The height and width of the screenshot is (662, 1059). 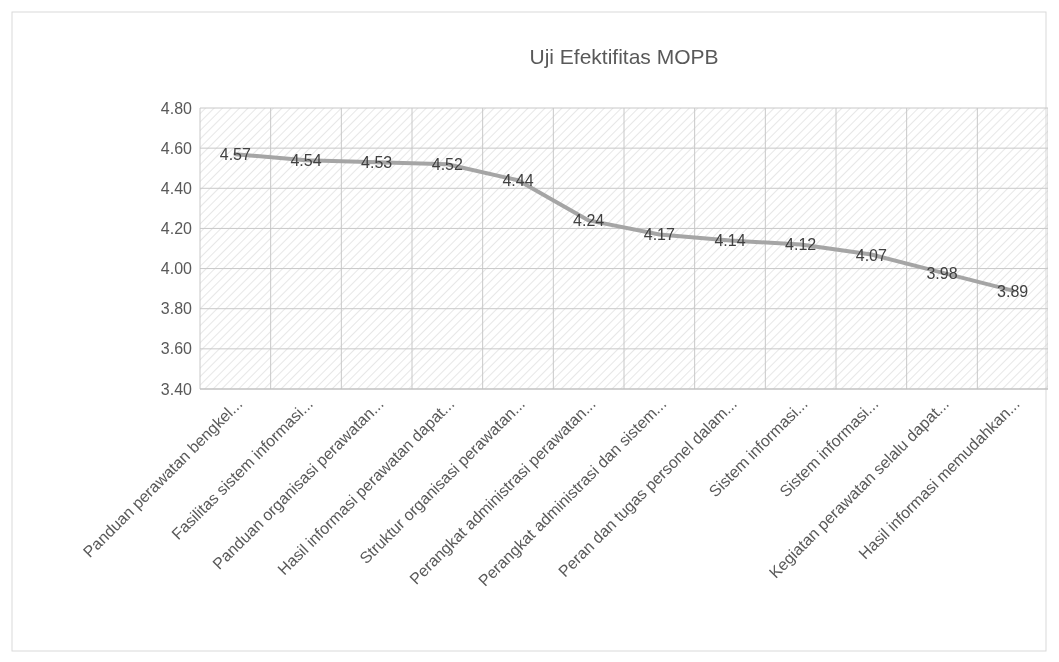 I want to click on y-tick-label: 4.40, so click(x=176, y=188).